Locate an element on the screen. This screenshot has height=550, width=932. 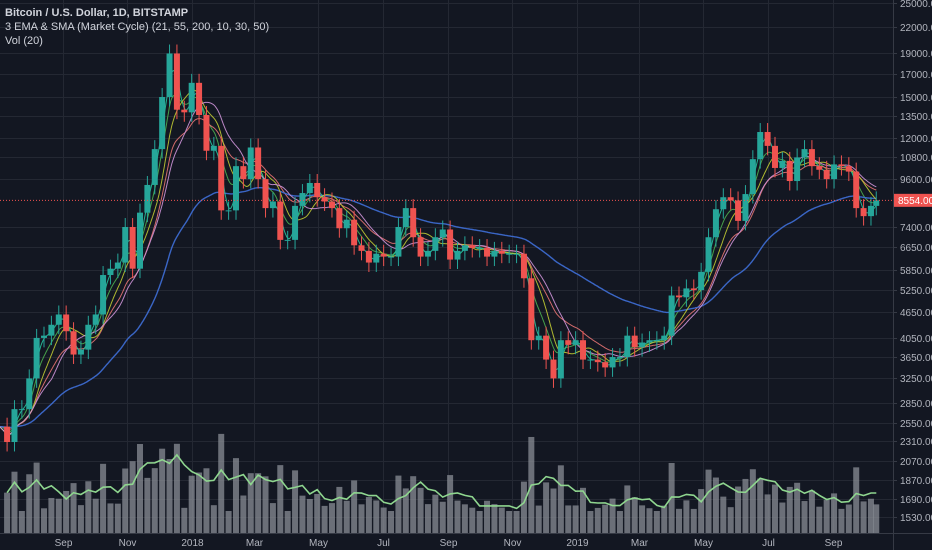
volume-label: Vol (20) is located at coordinates (24, 41).